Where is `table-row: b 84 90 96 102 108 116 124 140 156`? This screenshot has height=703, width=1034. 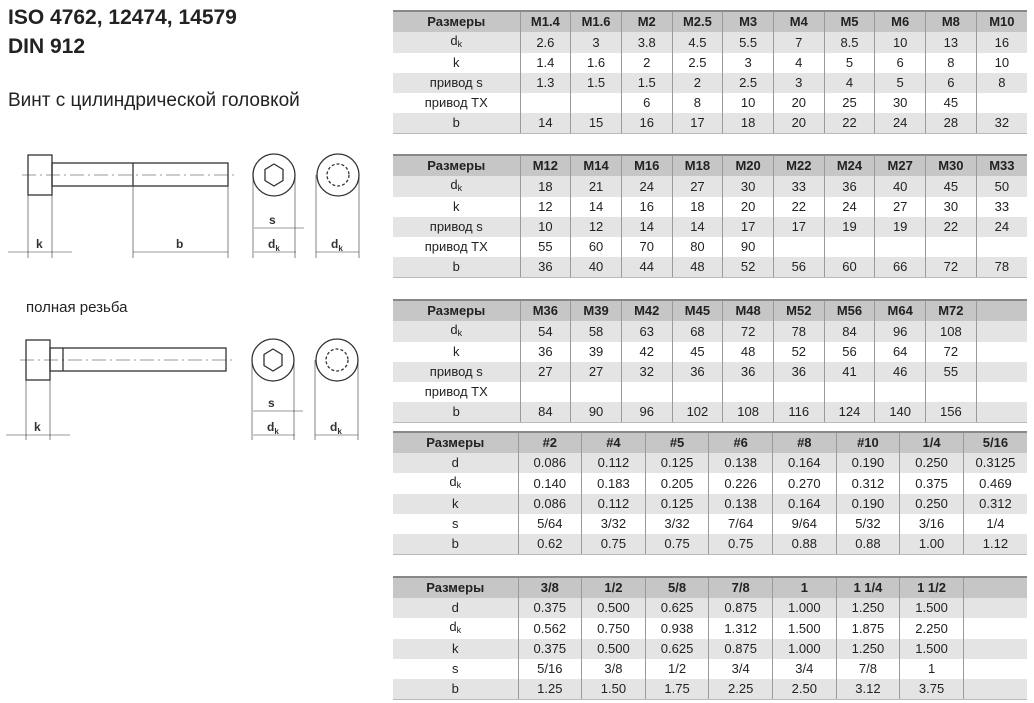
table-row: b 84 90 96 102 108 116 124 140 156 is located at coordinates (710, 412).